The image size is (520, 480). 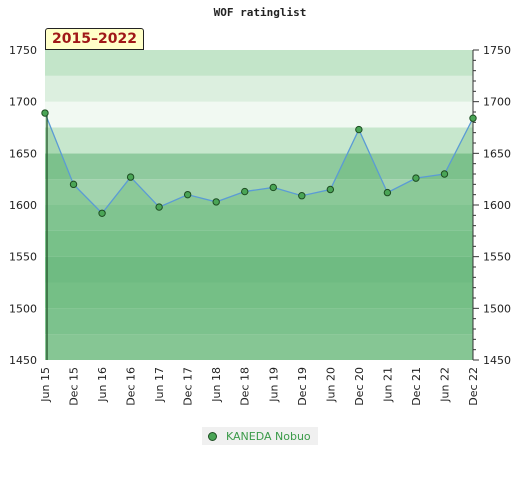 What do you see at coordinates (245, 386) in the screenshot?
I see `x-tick-label: Dec 18` at bounding box center [245, 386].